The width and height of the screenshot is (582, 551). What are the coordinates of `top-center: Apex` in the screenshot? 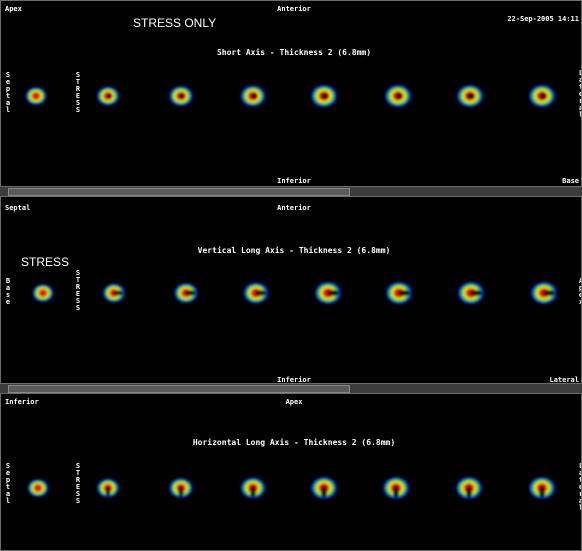 It's located at (294, 402).